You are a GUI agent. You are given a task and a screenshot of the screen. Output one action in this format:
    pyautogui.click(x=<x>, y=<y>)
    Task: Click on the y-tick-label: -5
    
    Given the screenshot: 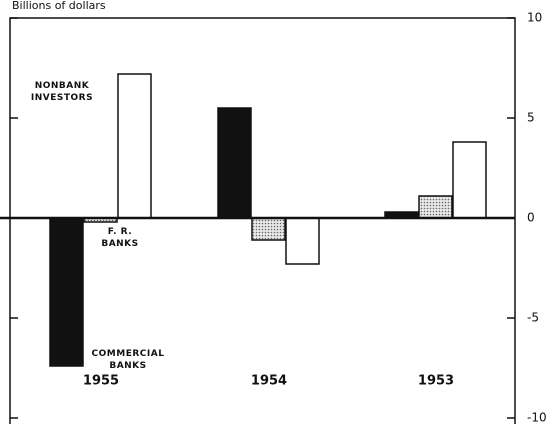 What is the action you would take?
    pyautogui.click(x=533, y=318)
    